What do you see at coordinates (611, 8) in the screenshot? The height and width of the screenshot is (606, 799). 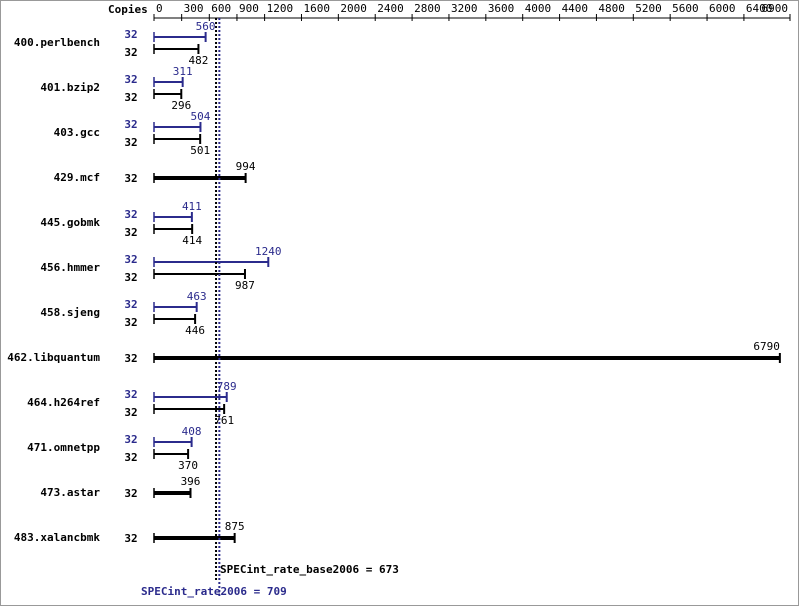 I see `x-tick-label: 4800` at bounding box center [611, 8].